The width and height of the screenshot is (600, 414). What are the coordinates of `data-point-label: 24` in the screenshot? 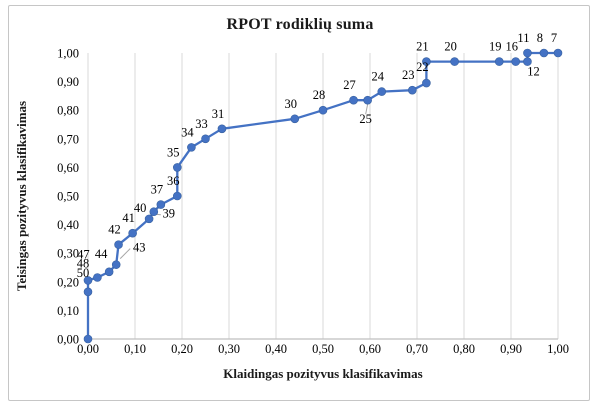 It's located at (378, 77).